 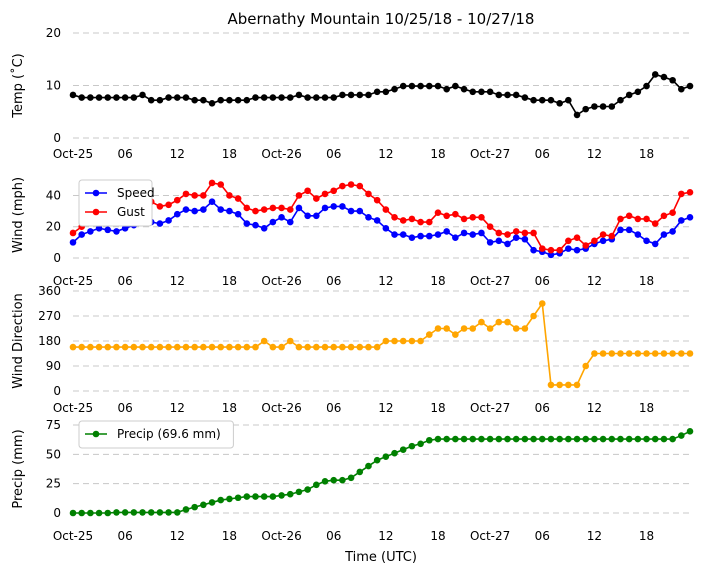 What do you see at coordinates (73, 281) in the screenshot?
I see `x-tick-label: Oct-25` at bounding box center [73, 281].